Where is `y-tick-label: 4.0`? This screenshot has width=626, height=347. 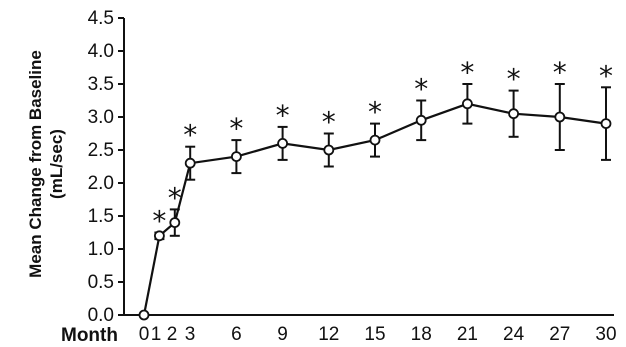
y-tick-label: 4.0 is located at coordinates (101, 51).